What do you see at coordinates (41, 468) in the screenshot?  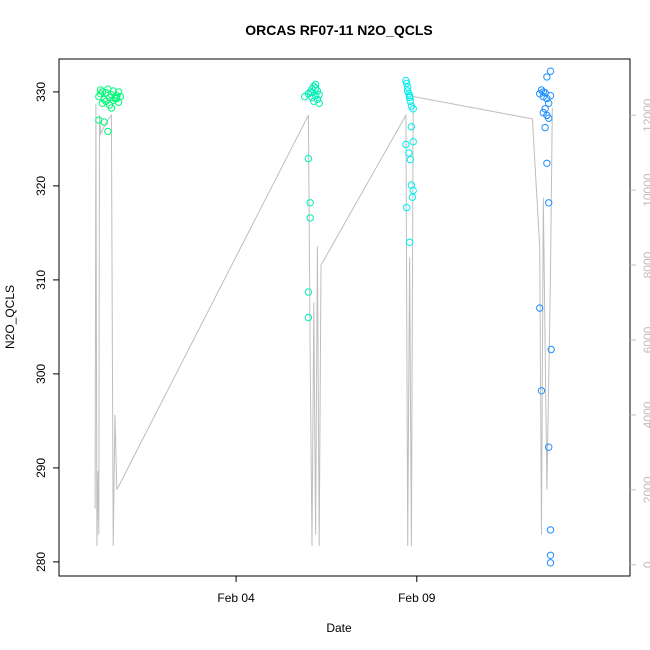 I see `y-tick-label: 290` at bounding box center [41, 468].